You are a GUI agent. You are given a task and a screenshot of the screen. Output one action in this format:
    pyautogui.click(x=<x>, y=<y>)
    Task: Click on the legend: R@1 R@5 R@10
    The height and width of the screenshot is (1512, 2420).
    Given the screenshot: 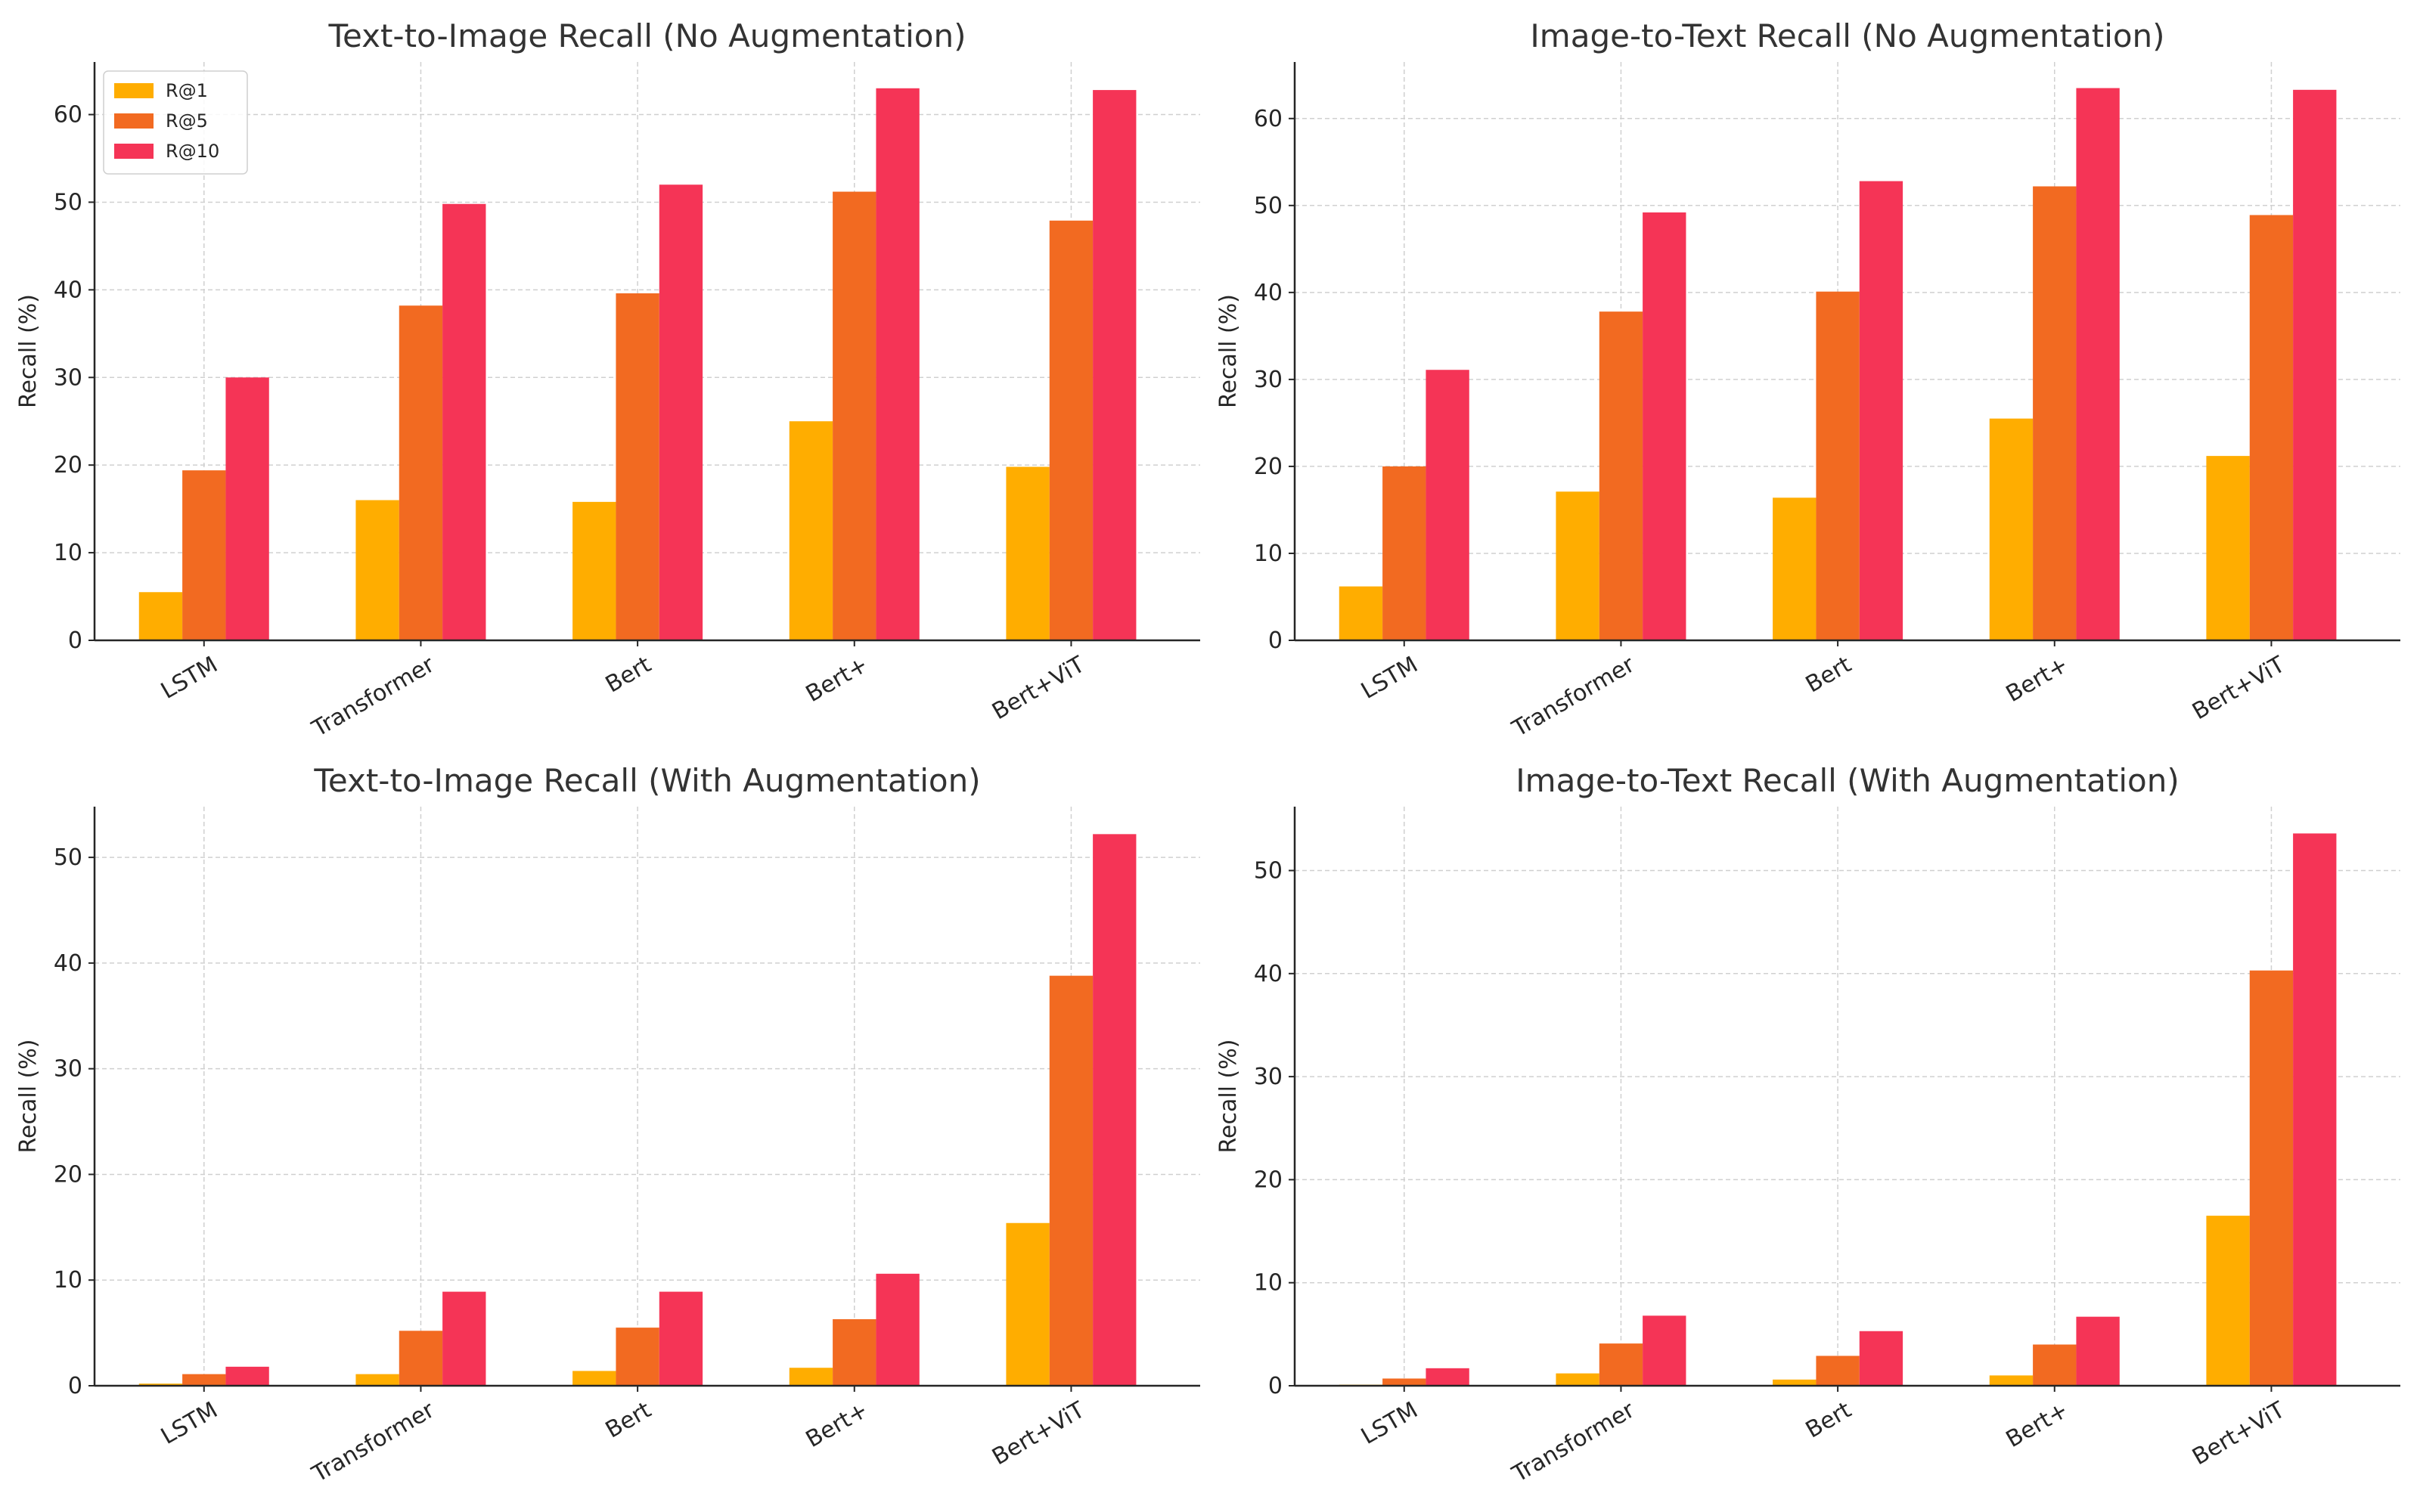 What is the action you would take?
    pyautogui.click(x=175, y=122)
    